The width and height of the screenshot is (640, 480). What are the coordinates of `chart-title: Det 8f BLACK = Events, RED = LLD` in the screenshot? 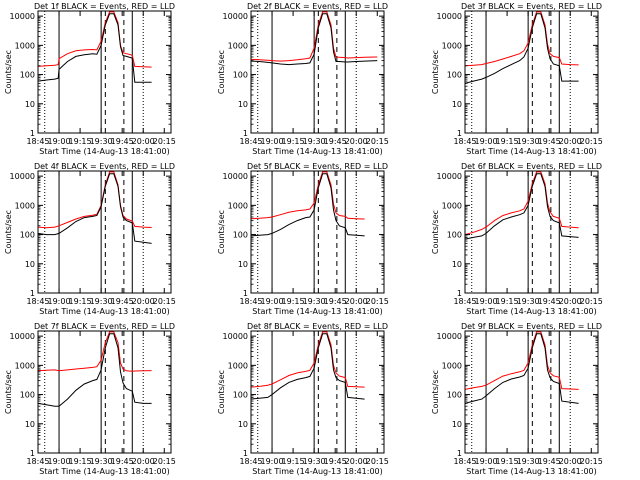 It's located at (317, 326).